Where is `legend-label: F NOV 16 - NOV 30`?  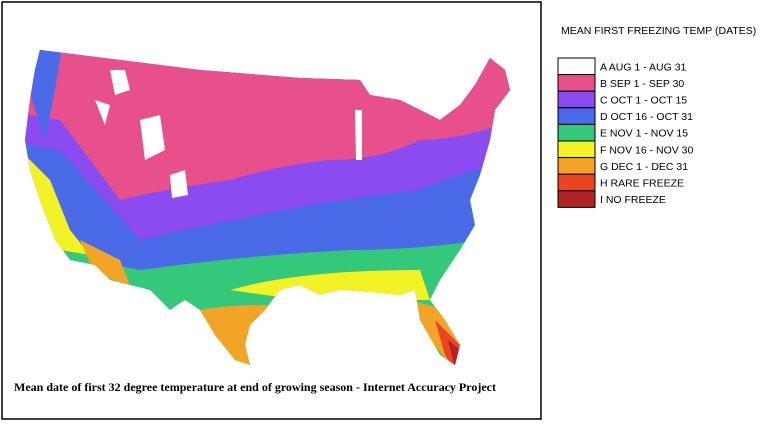 legend-label: F NOV 16 - NOV 30 is located at coordinates (647, 150).